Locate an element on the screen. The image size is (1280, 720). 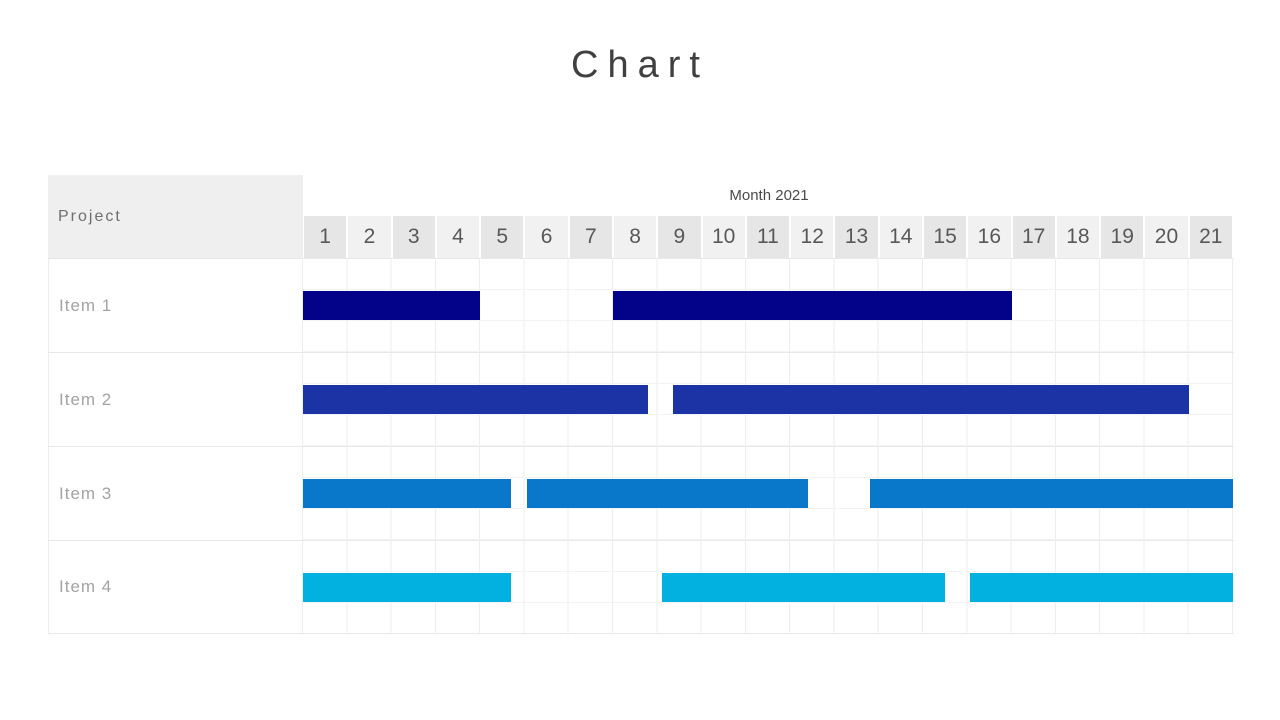
month-tick-11: 11 is located at coordinates (769, 237).